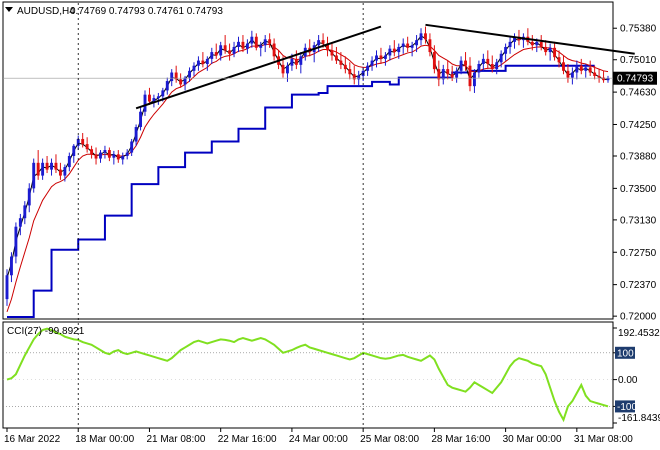 Image resolution: width=660 pixels, height=450 pixels. Describe the element at coordinates (9, 9) in the screenshot. I see `dropdown-triangle-icon` at that location.